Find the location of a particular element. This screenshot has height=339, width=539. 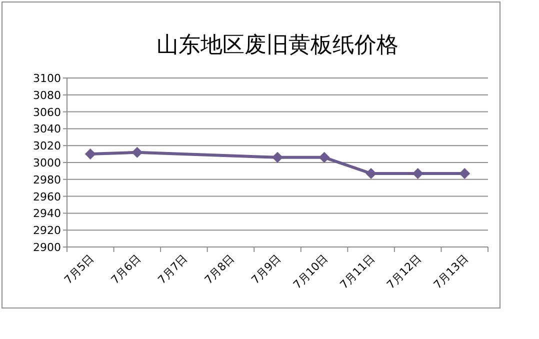

x-tick-label: 7月13日 is located at coordinates (451, 272).